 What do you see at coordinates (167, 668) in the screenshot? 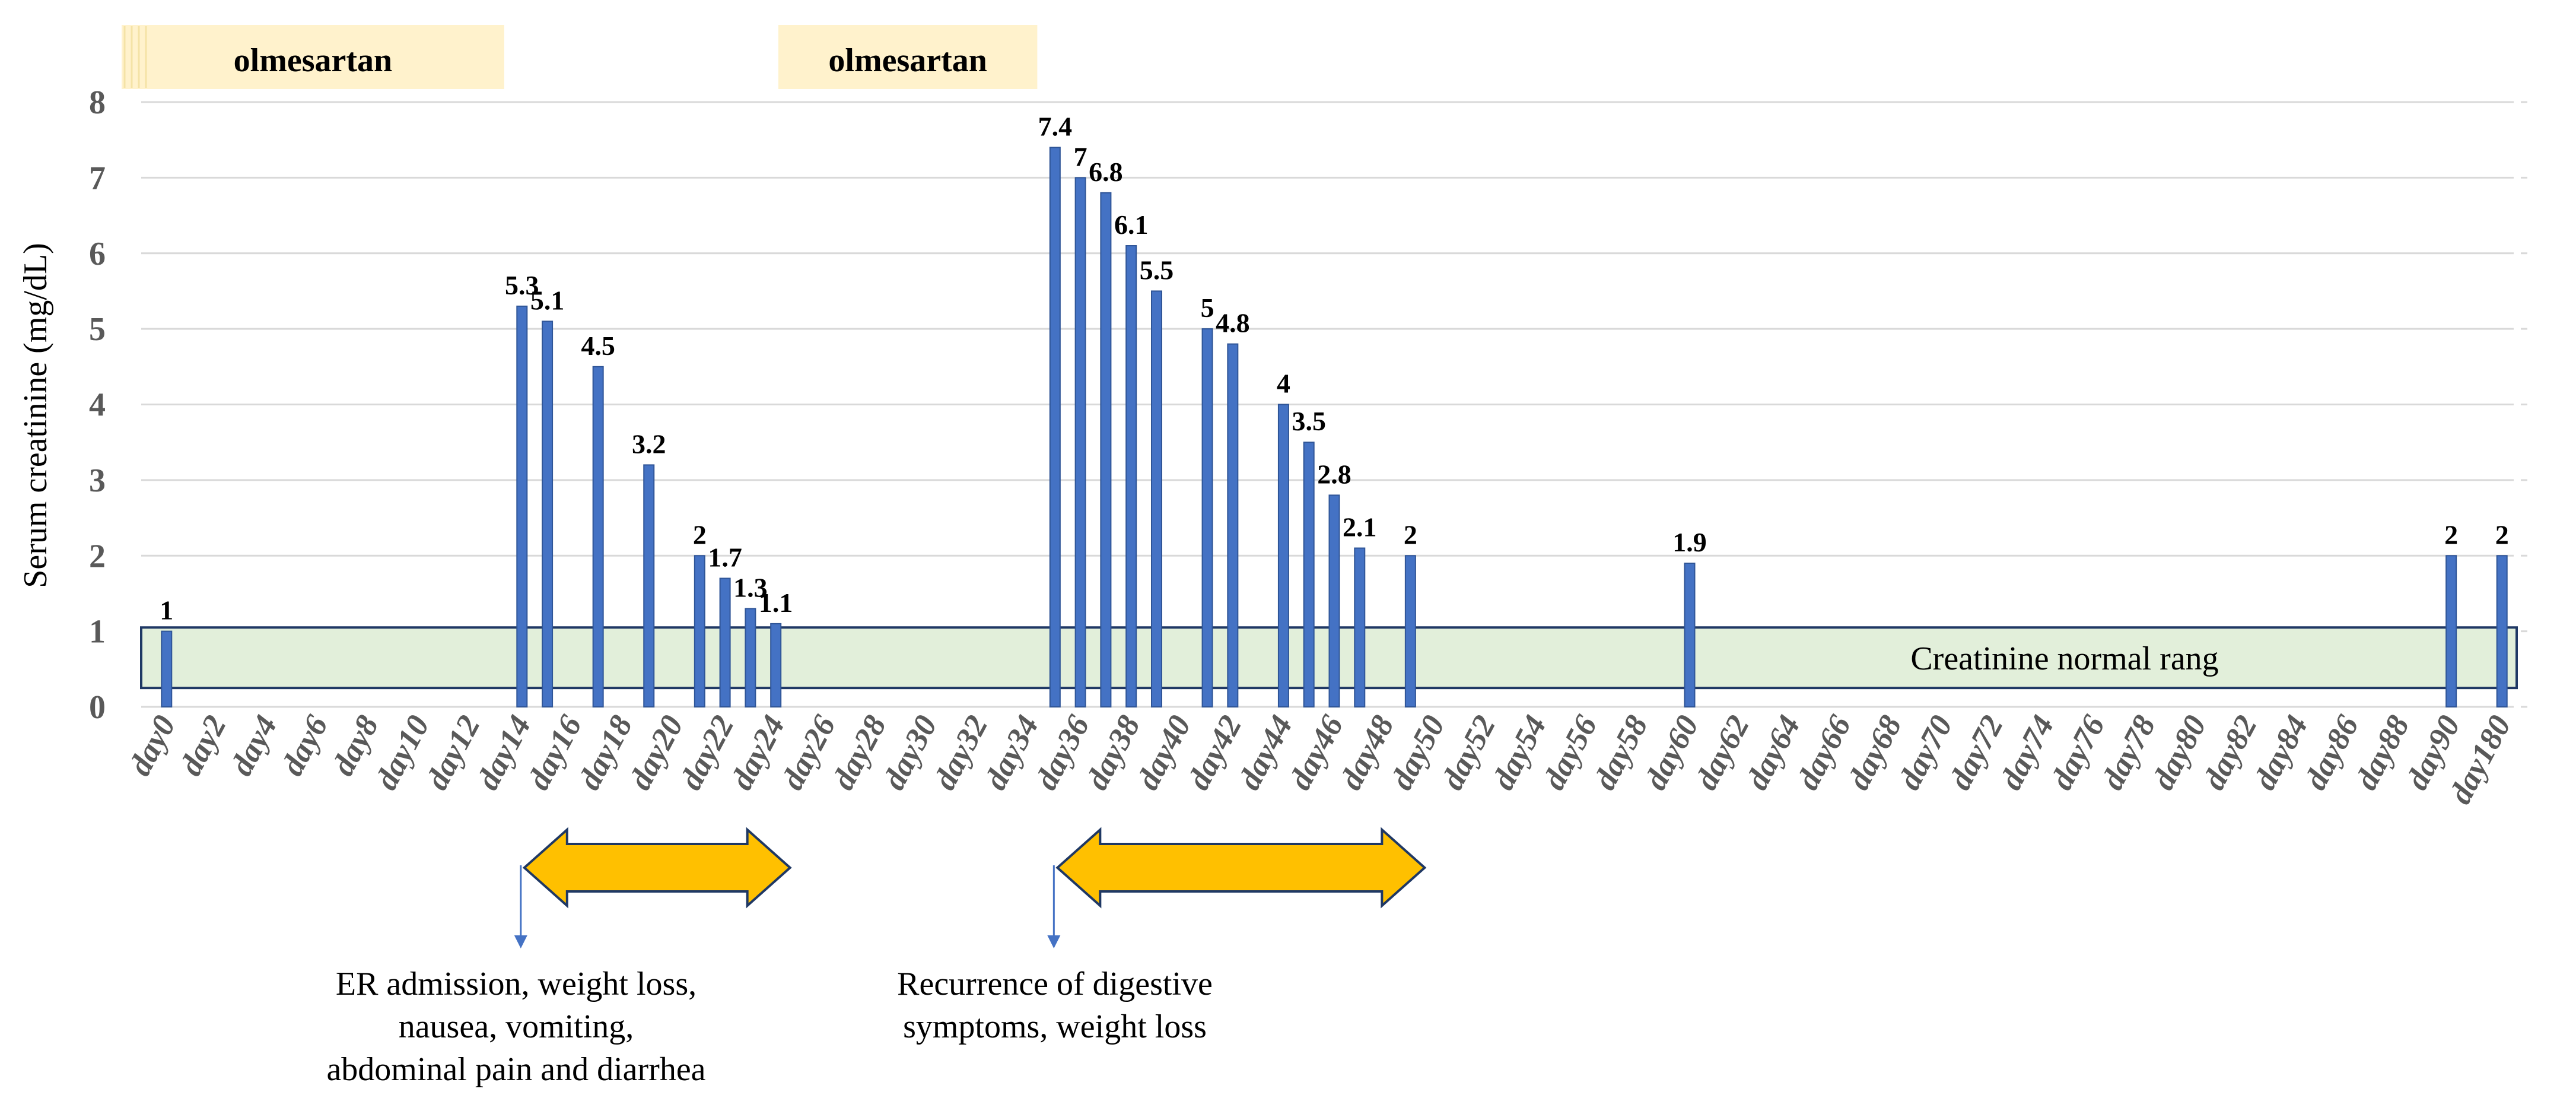
I see `bar-day0` at bounding box center [167, 668].